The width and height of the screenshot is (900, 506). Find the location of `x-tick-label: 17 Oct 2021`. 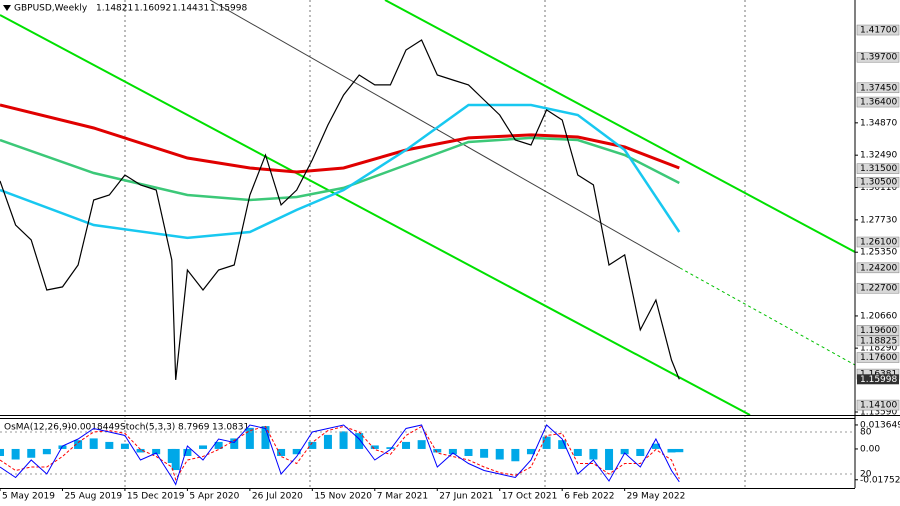

x-tick-label: 17 Oct 2021 is located at coordinates (530, 497).